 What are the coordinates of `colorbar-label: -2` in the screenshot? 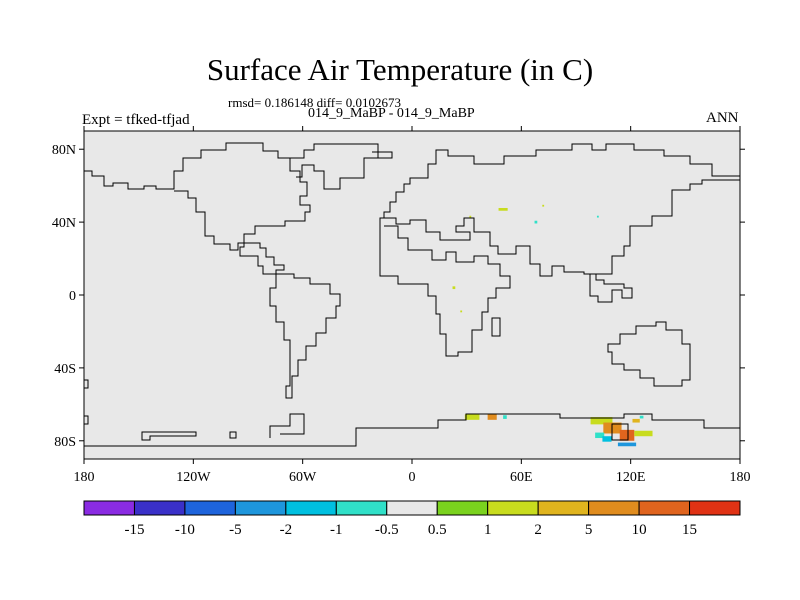 It's located at (286, 530).